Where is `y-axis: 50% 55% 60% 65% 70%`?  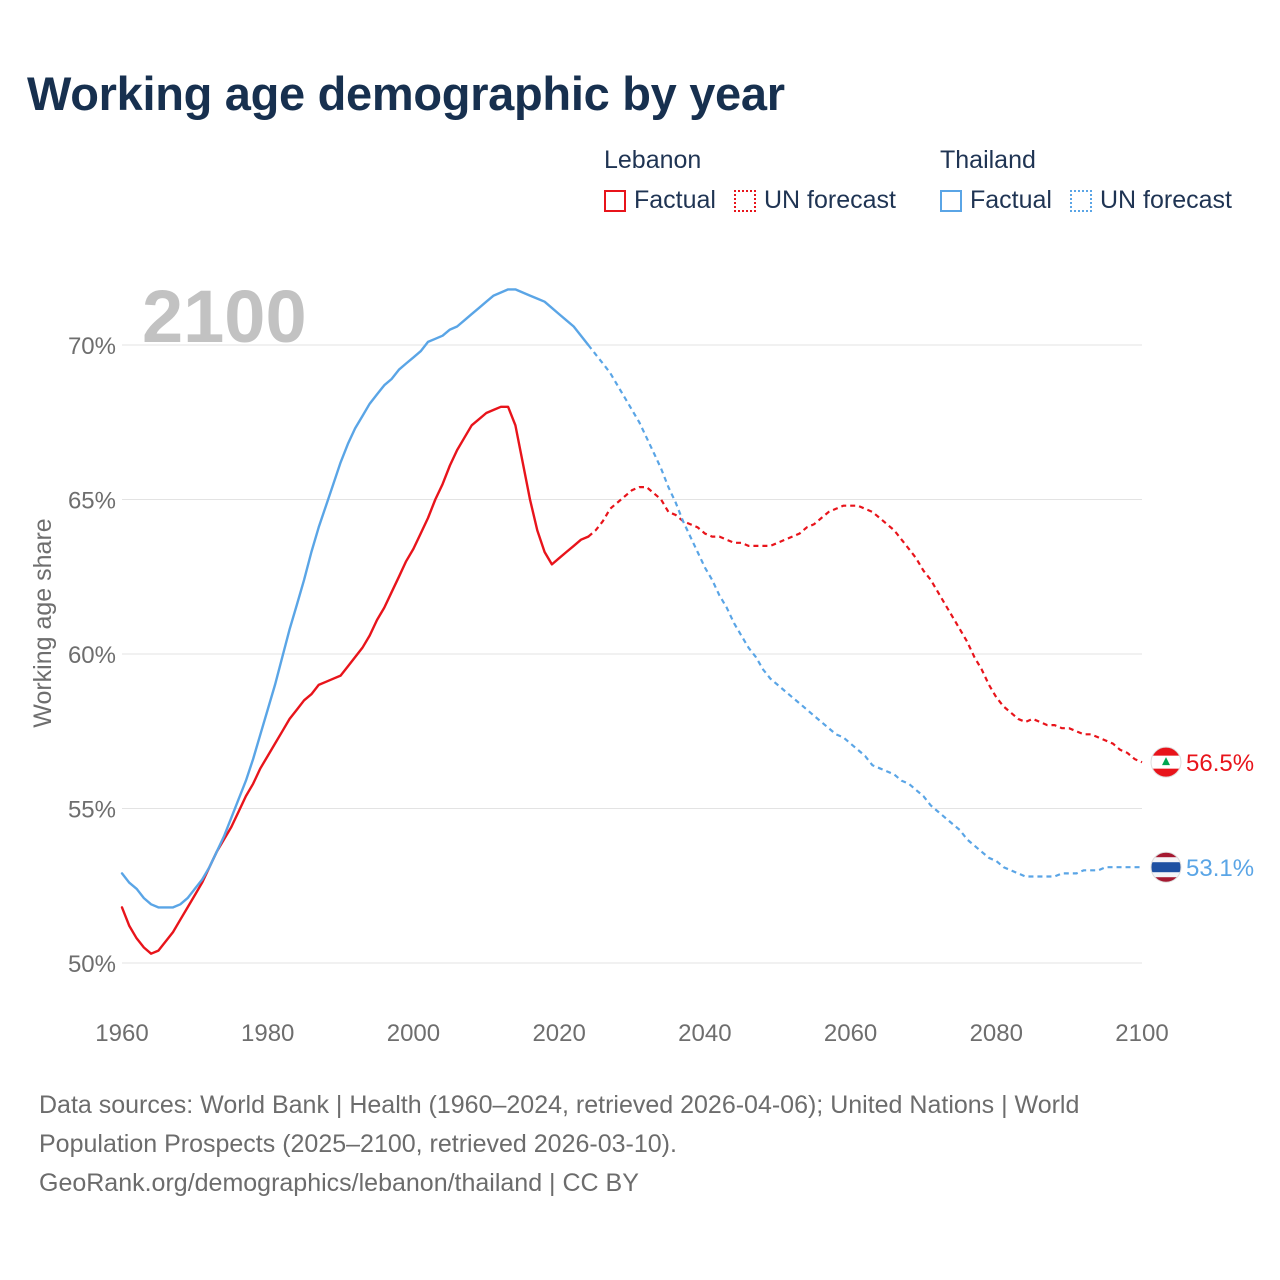 y-axis: 50% 55% 60% 65% 70% is located at coordinates (92, 655).